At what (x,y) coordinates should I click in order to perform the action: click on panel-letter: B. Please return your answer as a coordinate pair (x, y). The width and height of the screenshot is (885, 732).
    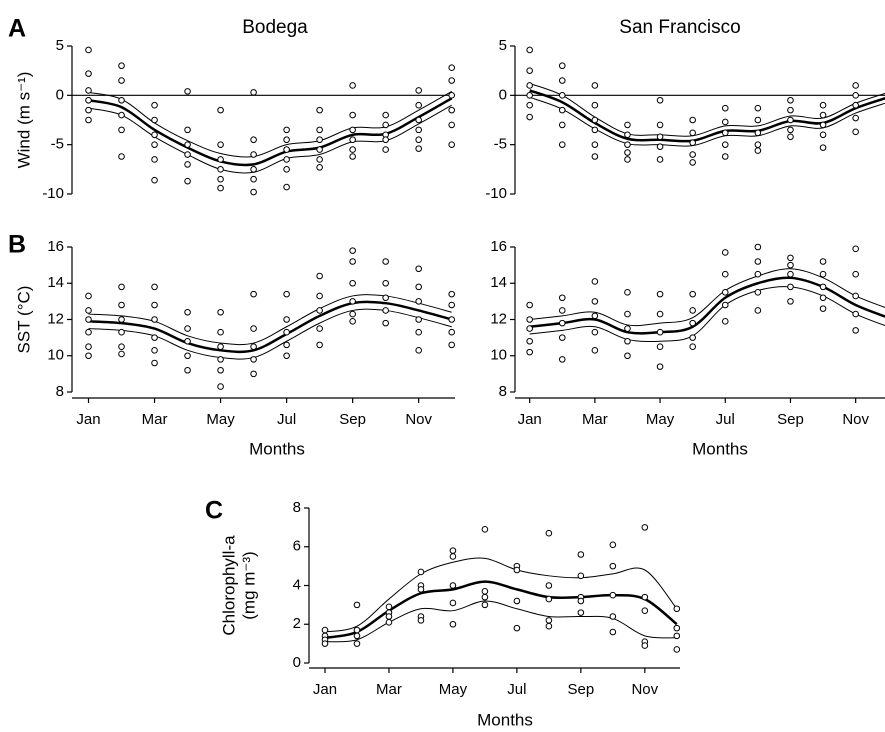
    Looking at the image, I should click on (17, 245).